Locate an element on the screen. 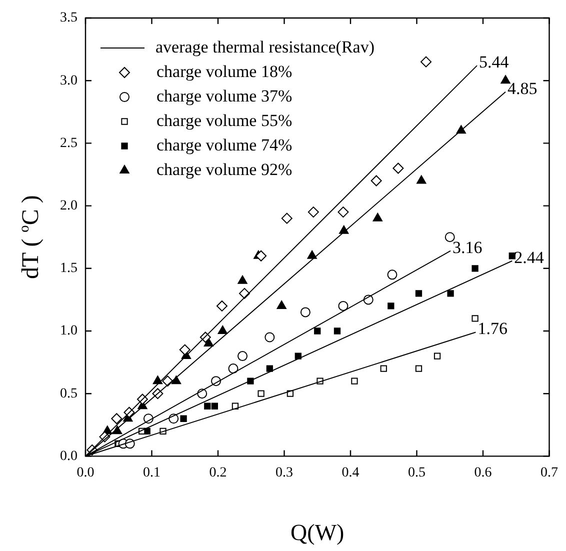 This screenshot has height=551, width=566. x-tick-label: 0.7 is located at coordinates (549, 472).